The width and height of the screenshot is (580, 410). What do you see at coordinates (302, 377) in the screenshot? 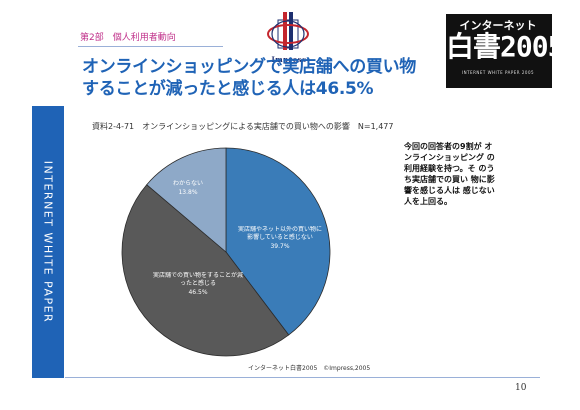
I see `footer-divider` at bounding box center [302, 377].